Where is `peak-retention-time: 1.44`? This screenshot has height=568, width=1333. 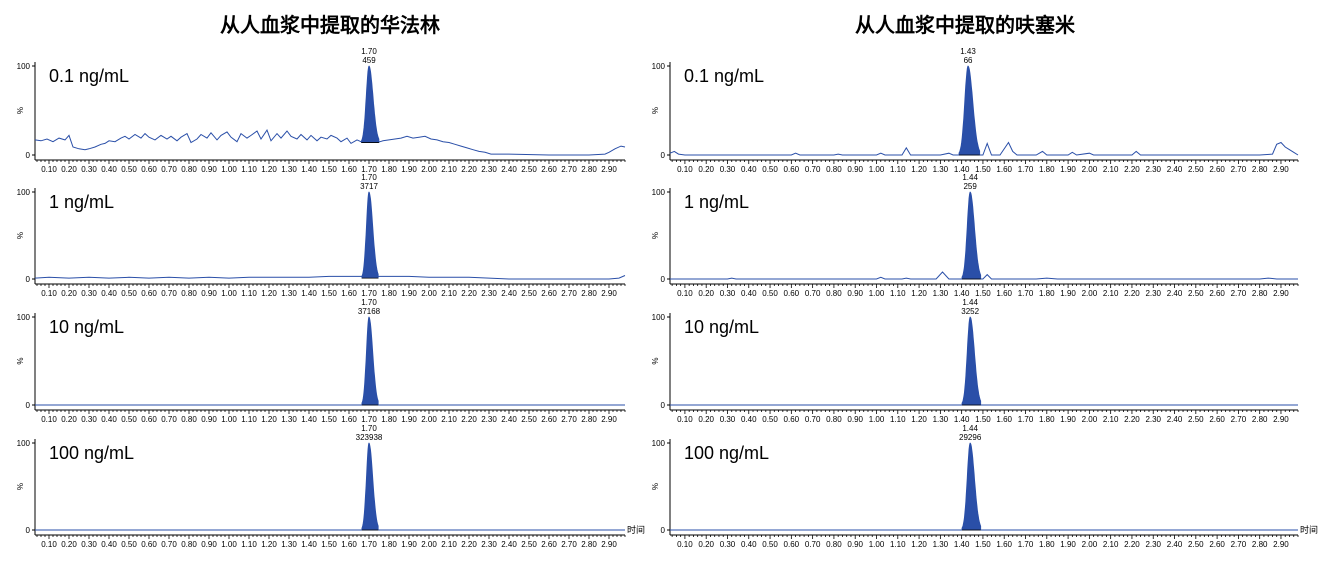
peak-retention-time: 1.44 is located at coordinates (970, 302).